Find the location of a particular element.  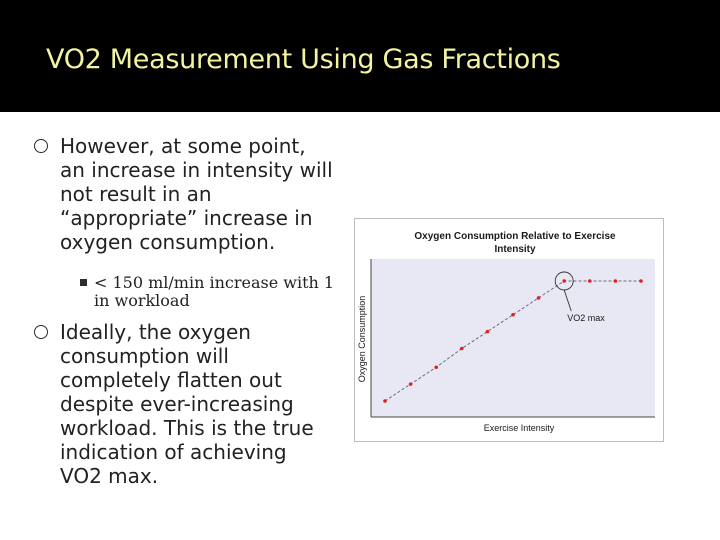

plot-area is located at coordinates (513, 338).